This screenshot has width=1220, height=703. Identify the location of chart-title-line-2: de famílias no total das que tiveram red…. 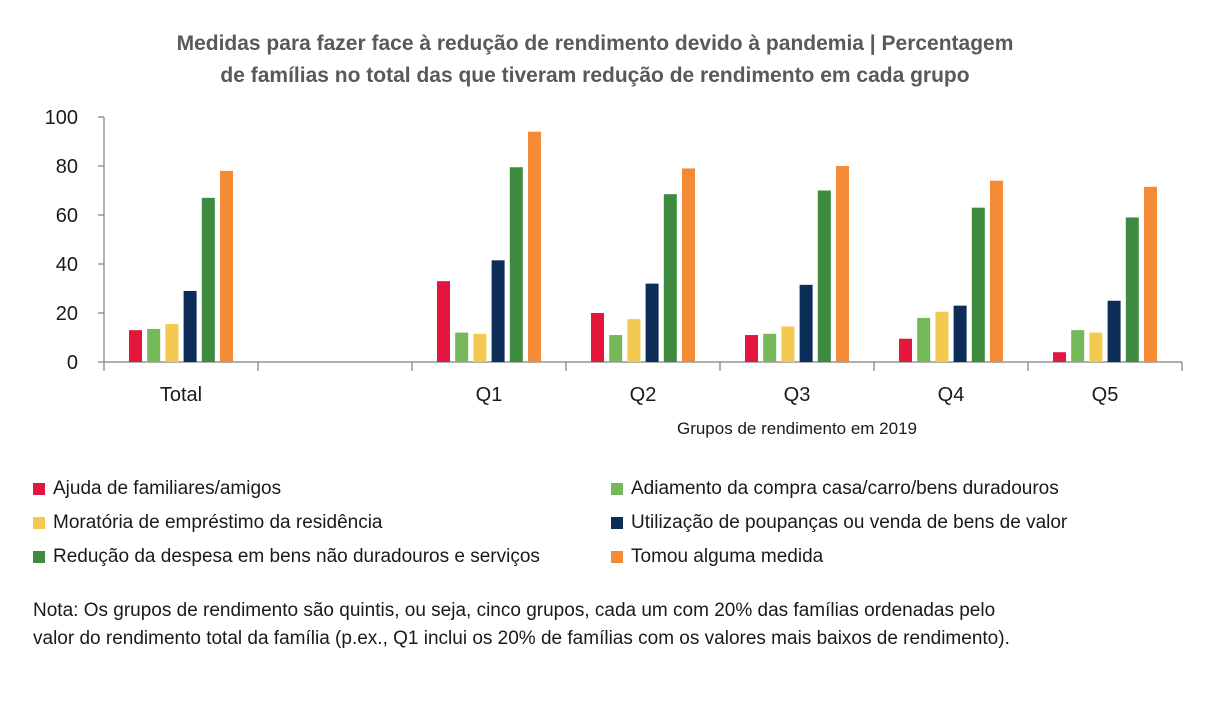
(595, 75).